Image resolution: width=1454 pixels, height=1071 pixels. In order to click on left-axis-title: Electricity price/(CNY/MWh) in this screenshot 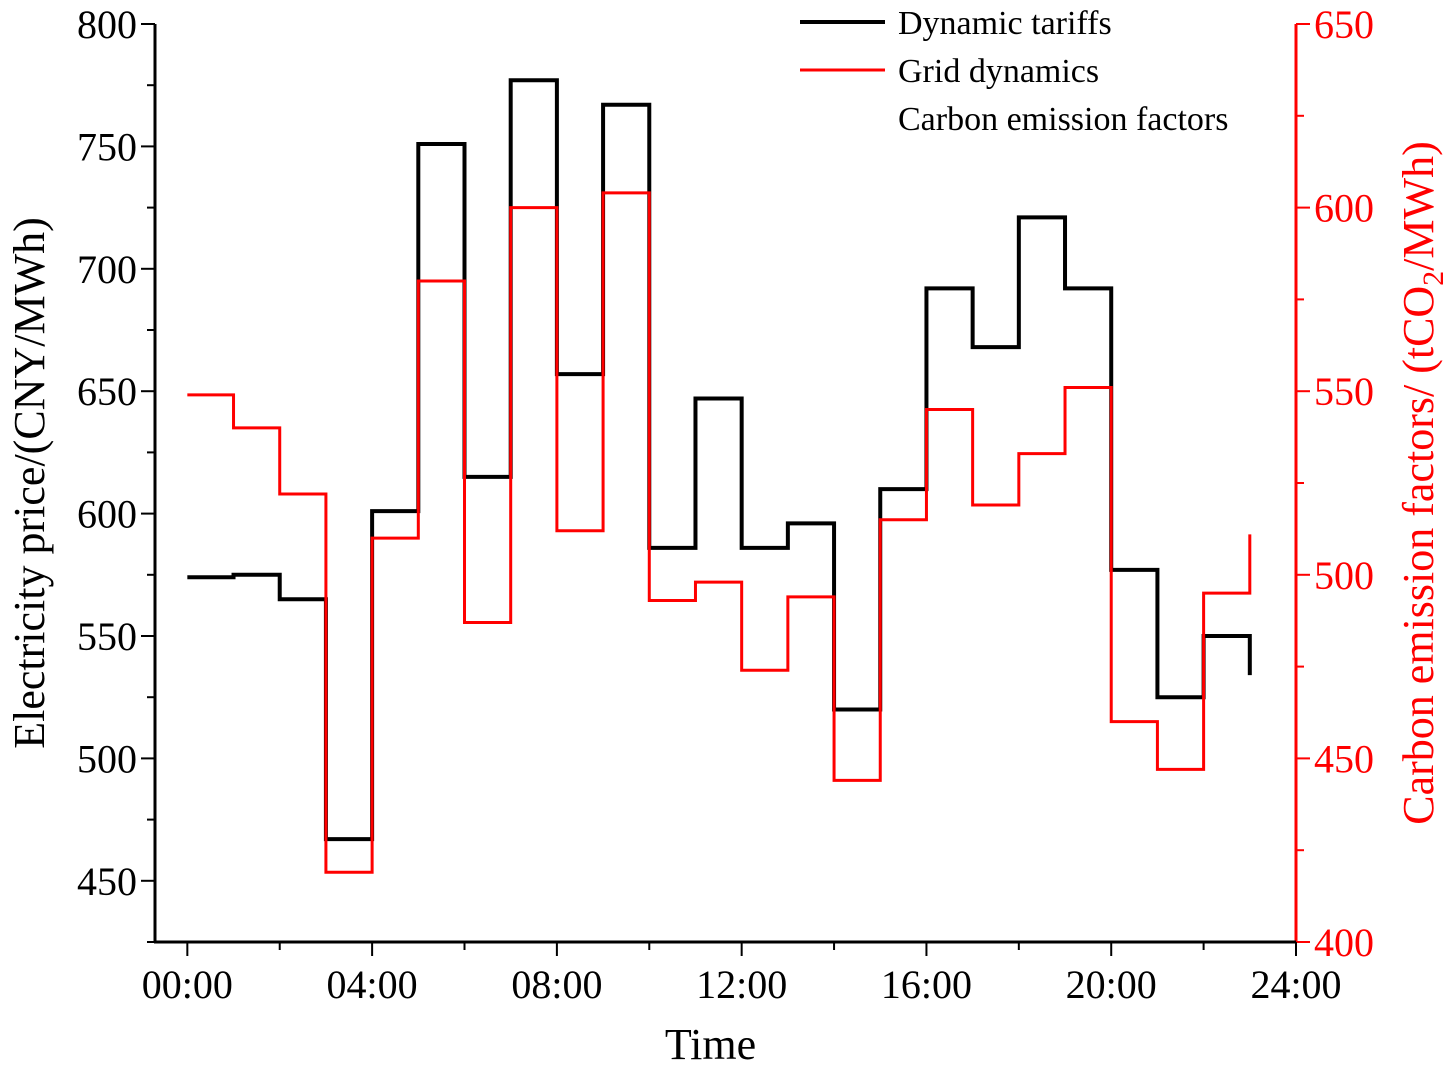, I will do `click(29, 482)`.